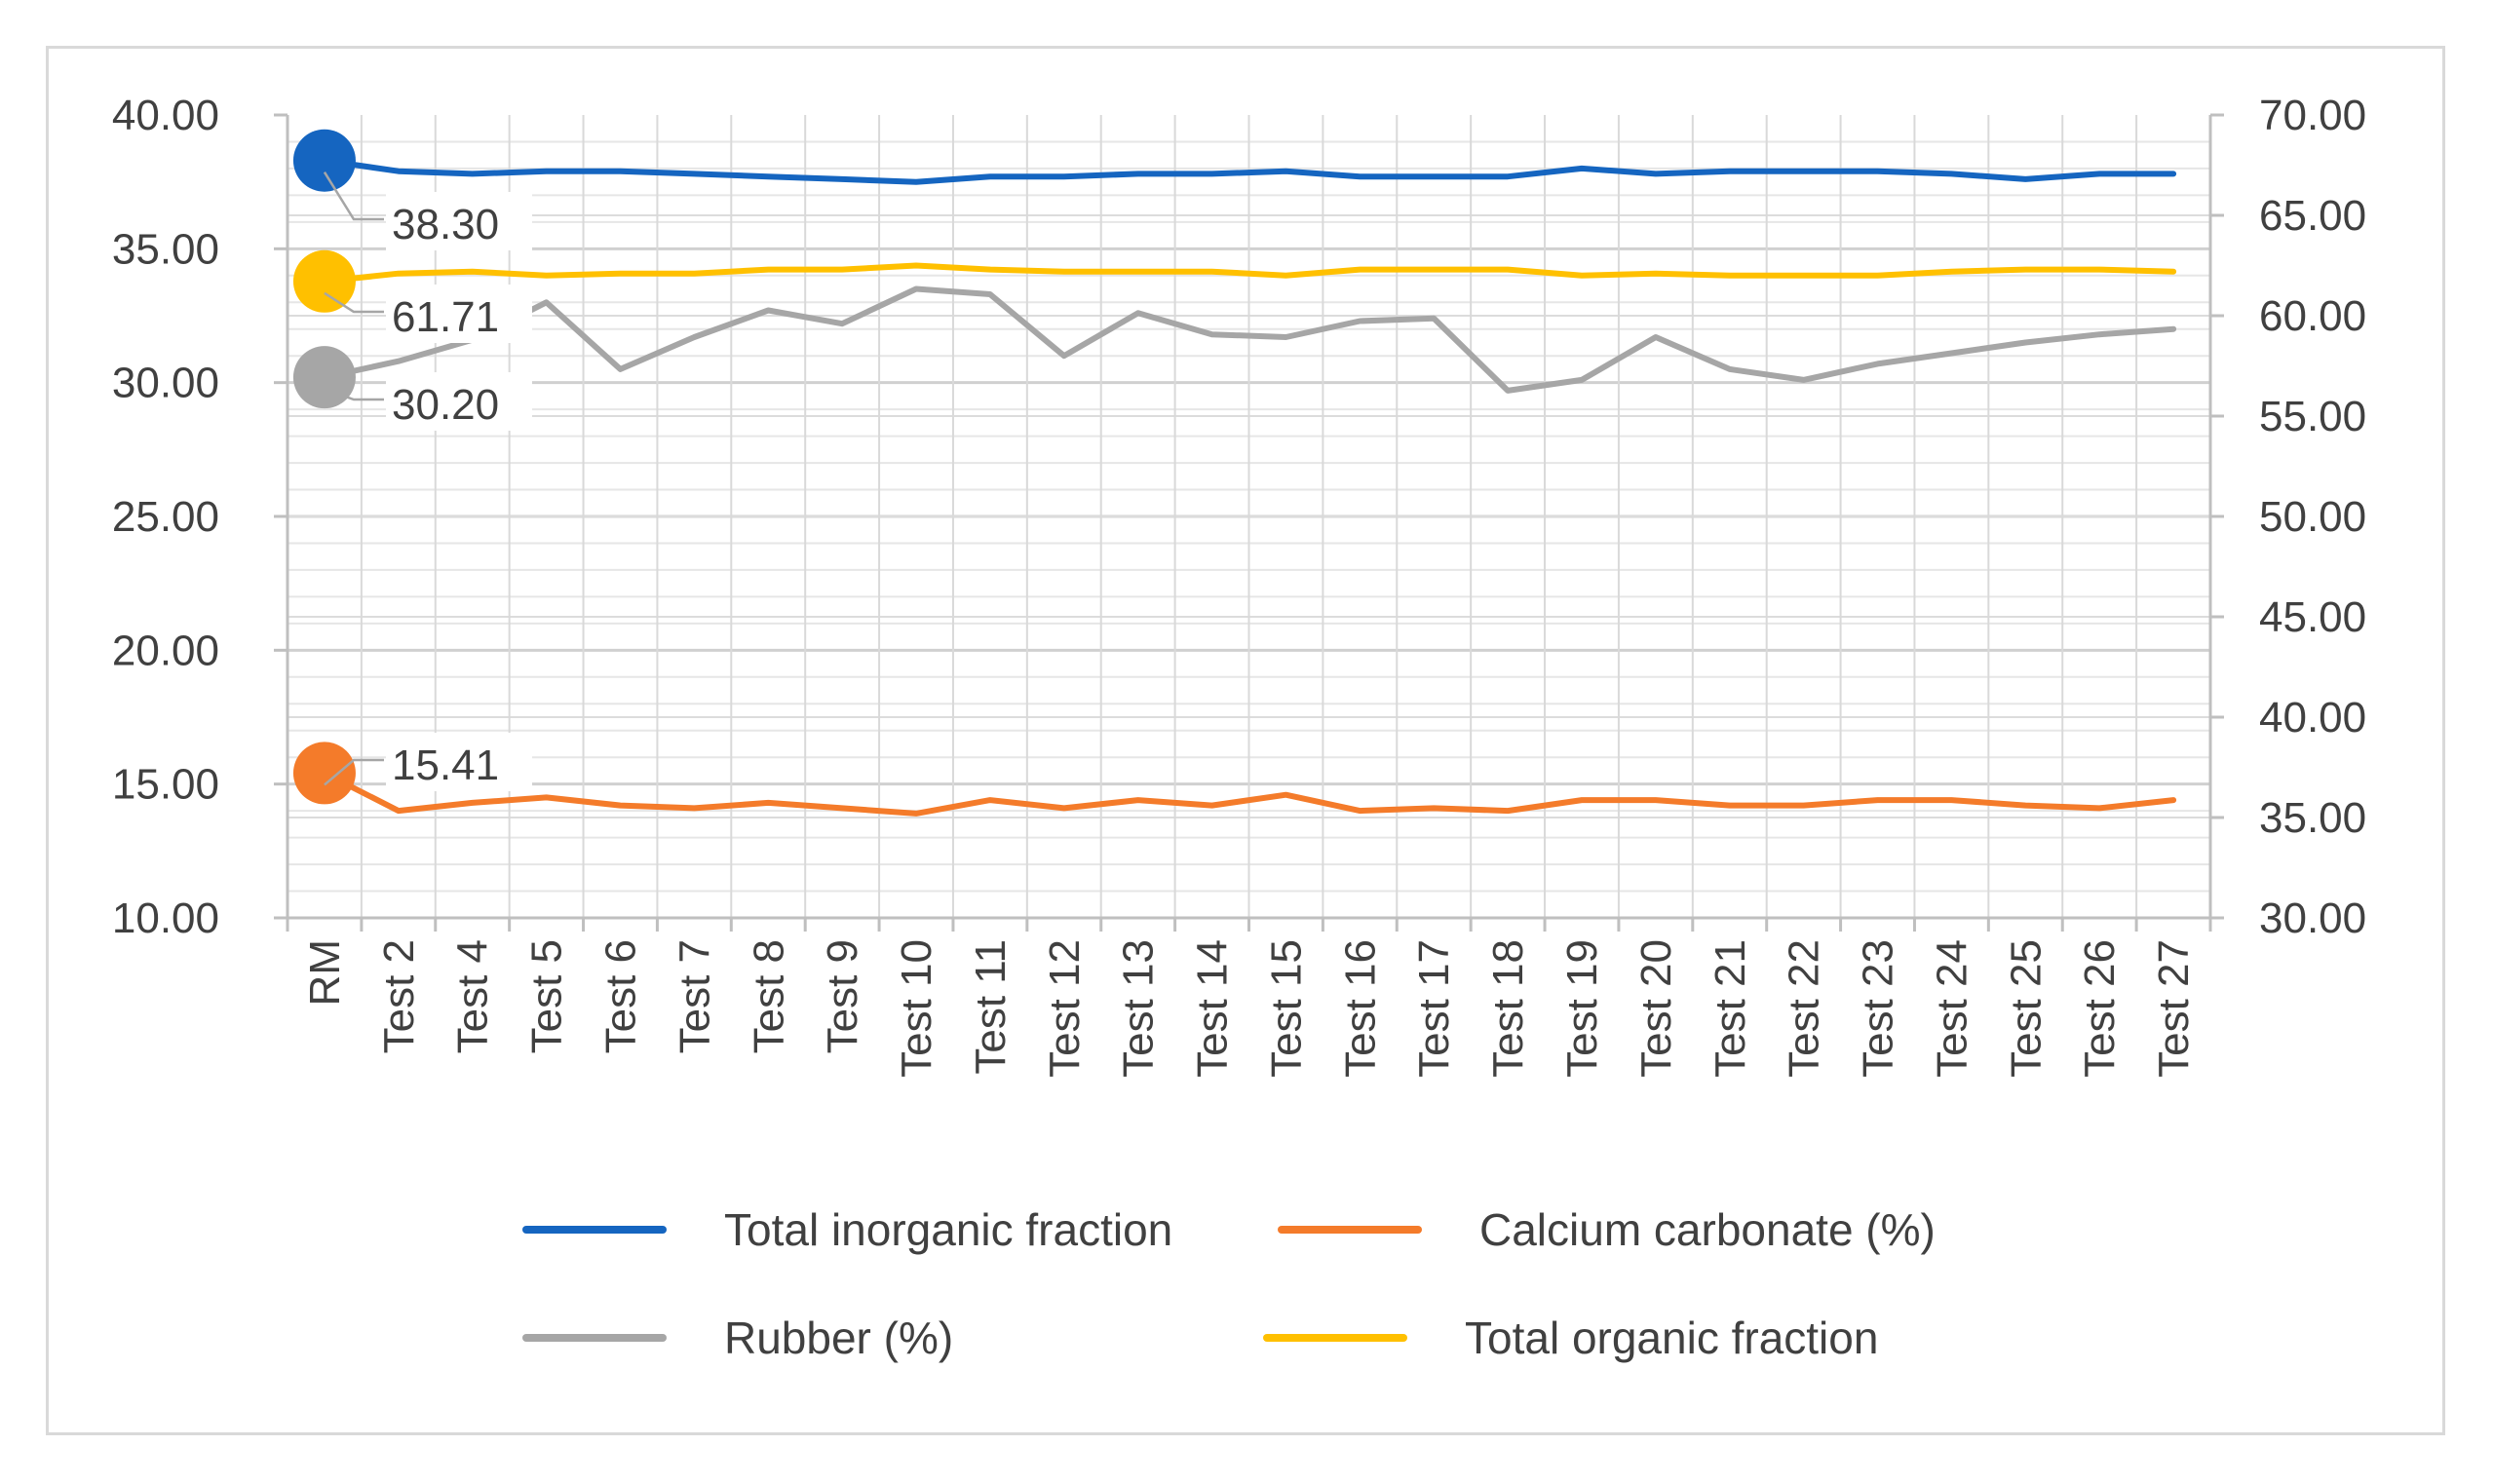 The image size is (2493, 1484). Describe the element at coordinates (354, 394) in the screenshot. I see `callout-line-rubber` at that location.